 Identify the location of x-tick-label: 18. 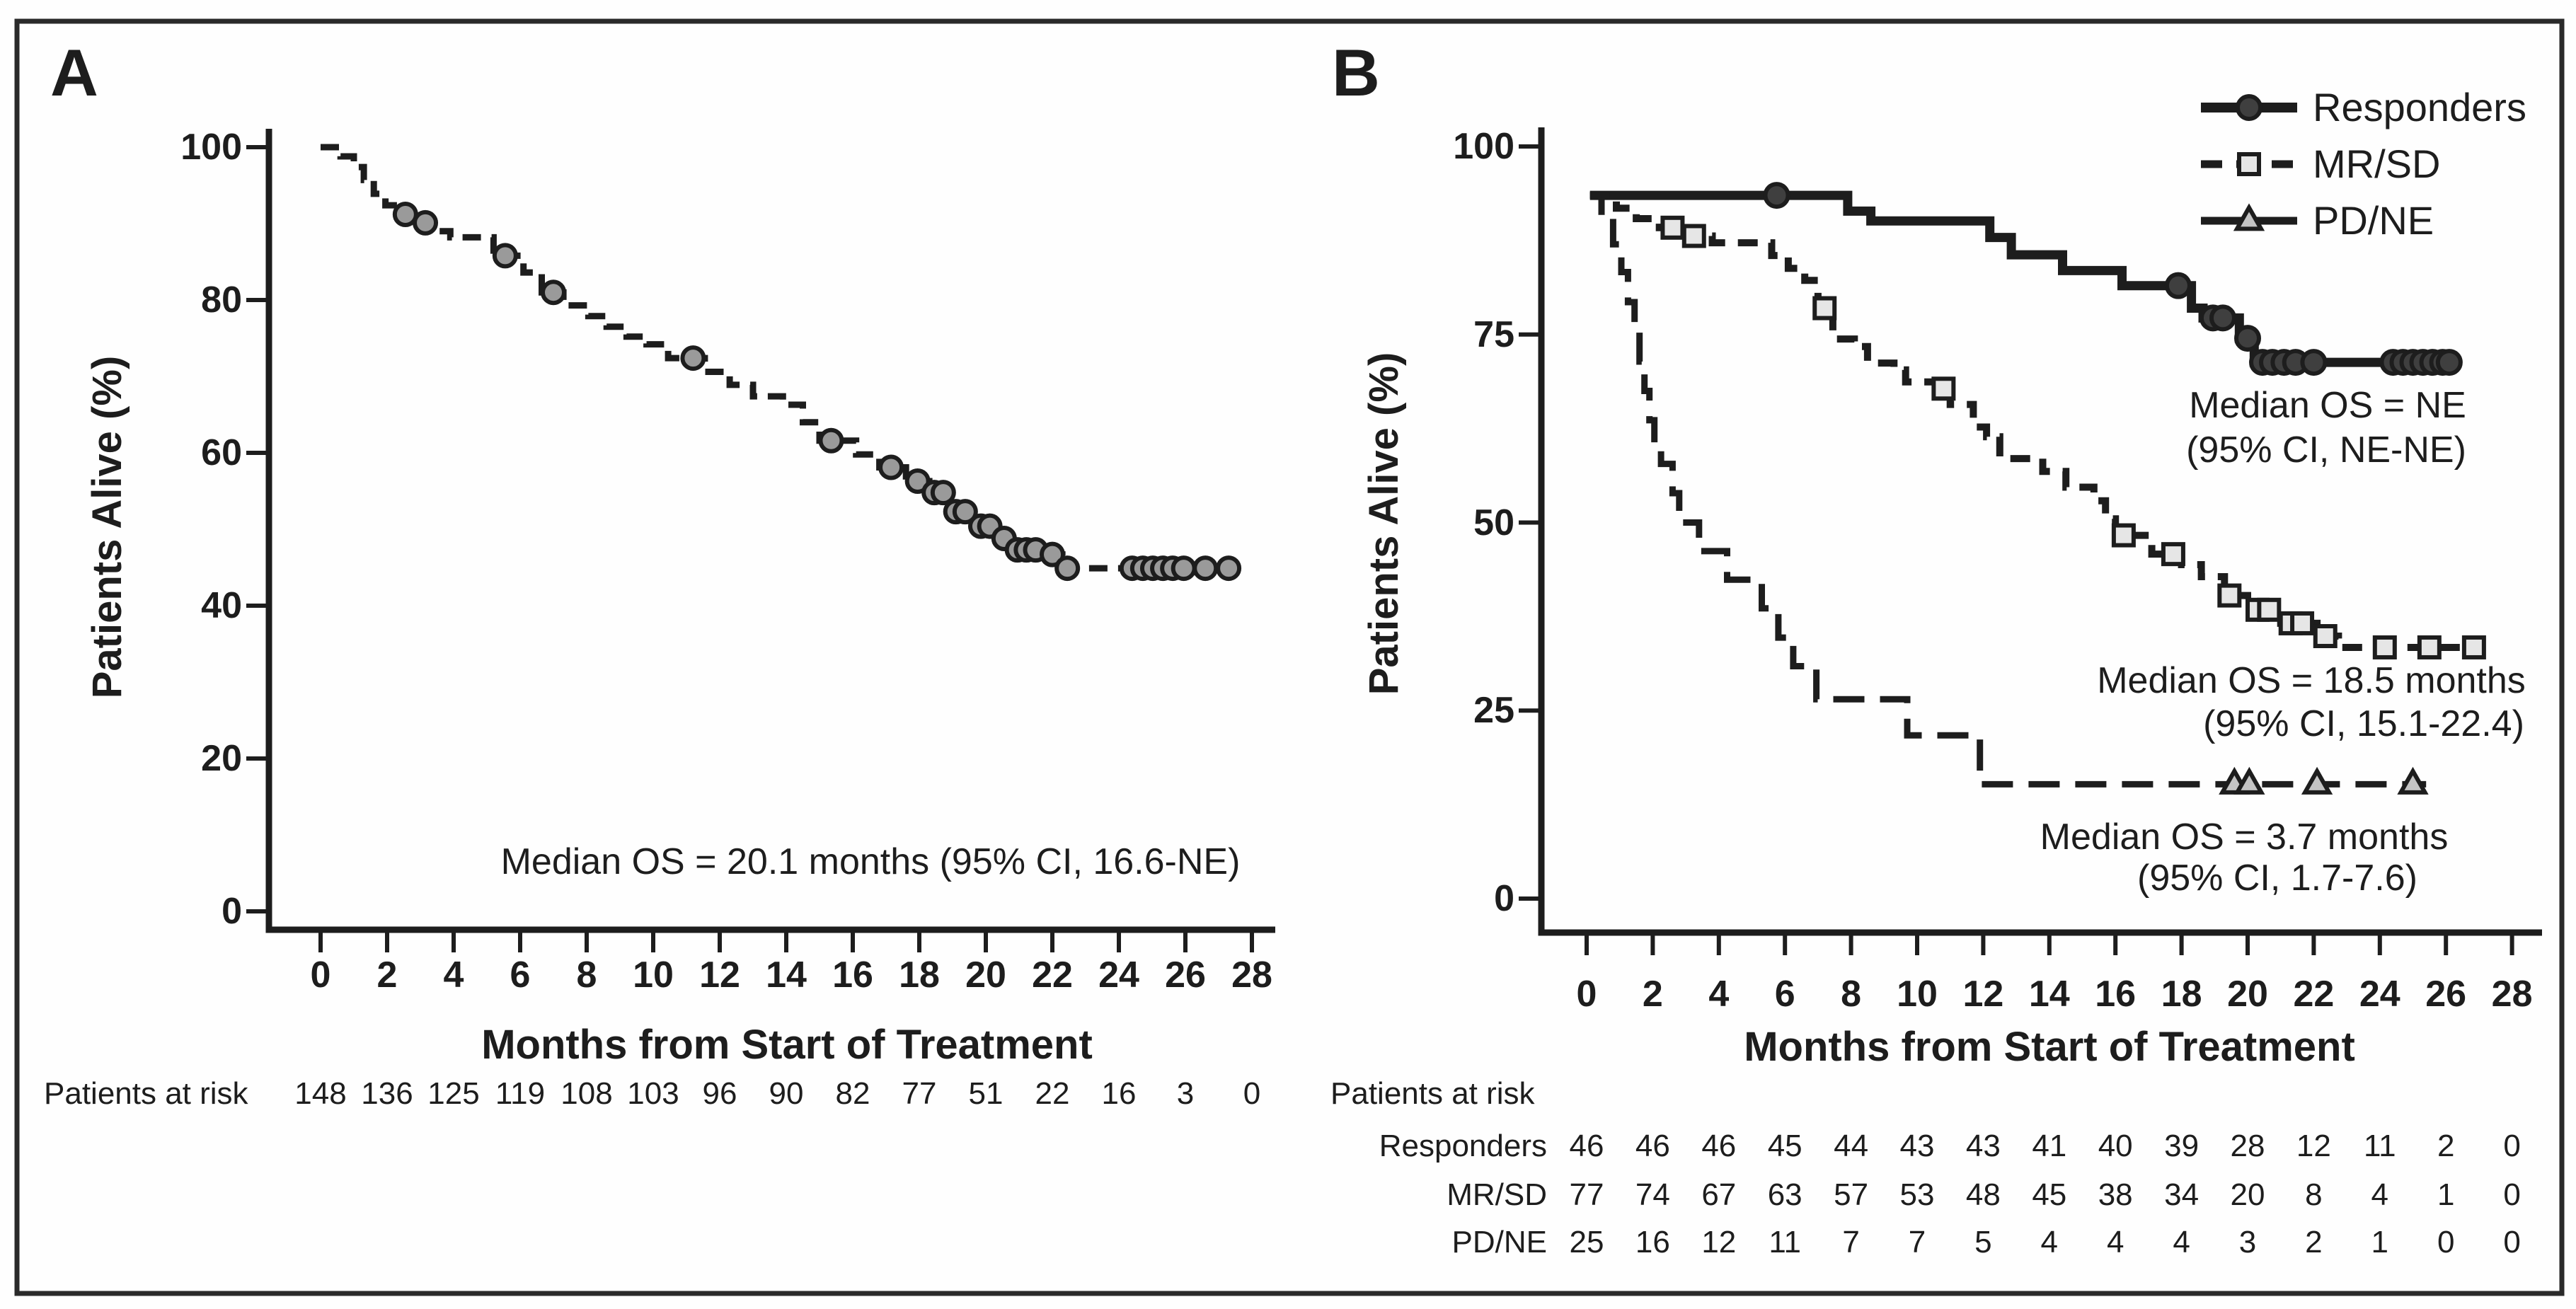
(2181, 994).